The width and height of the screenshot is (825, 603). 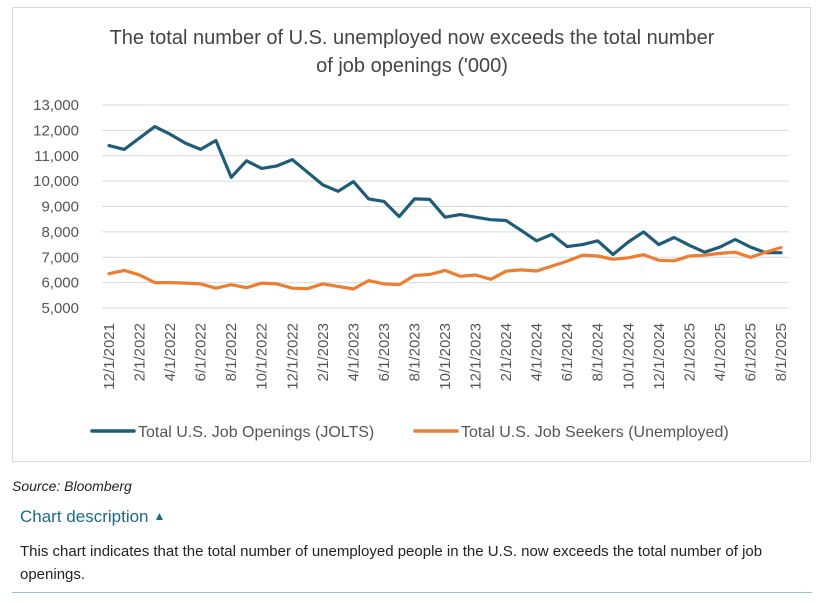 I want to click on chart-description-label: Chart description, so click(x=84, y=516).